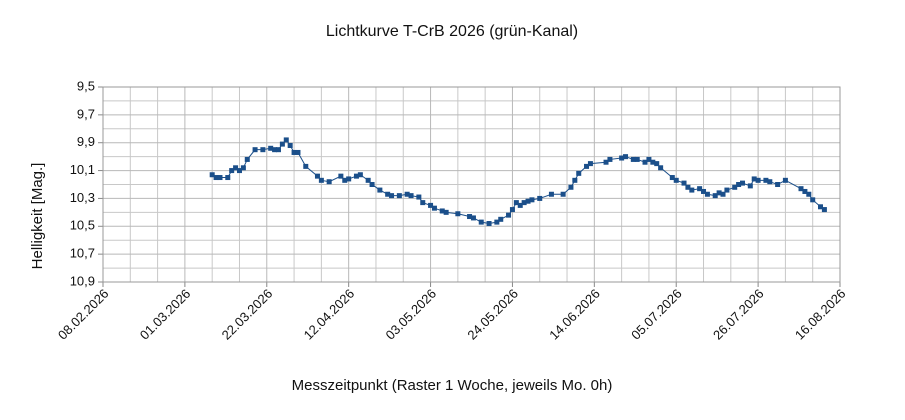  Describe the element at coordinates (82, 280) in the screenshot. I see `y-tick-label: 10,9` at that location.